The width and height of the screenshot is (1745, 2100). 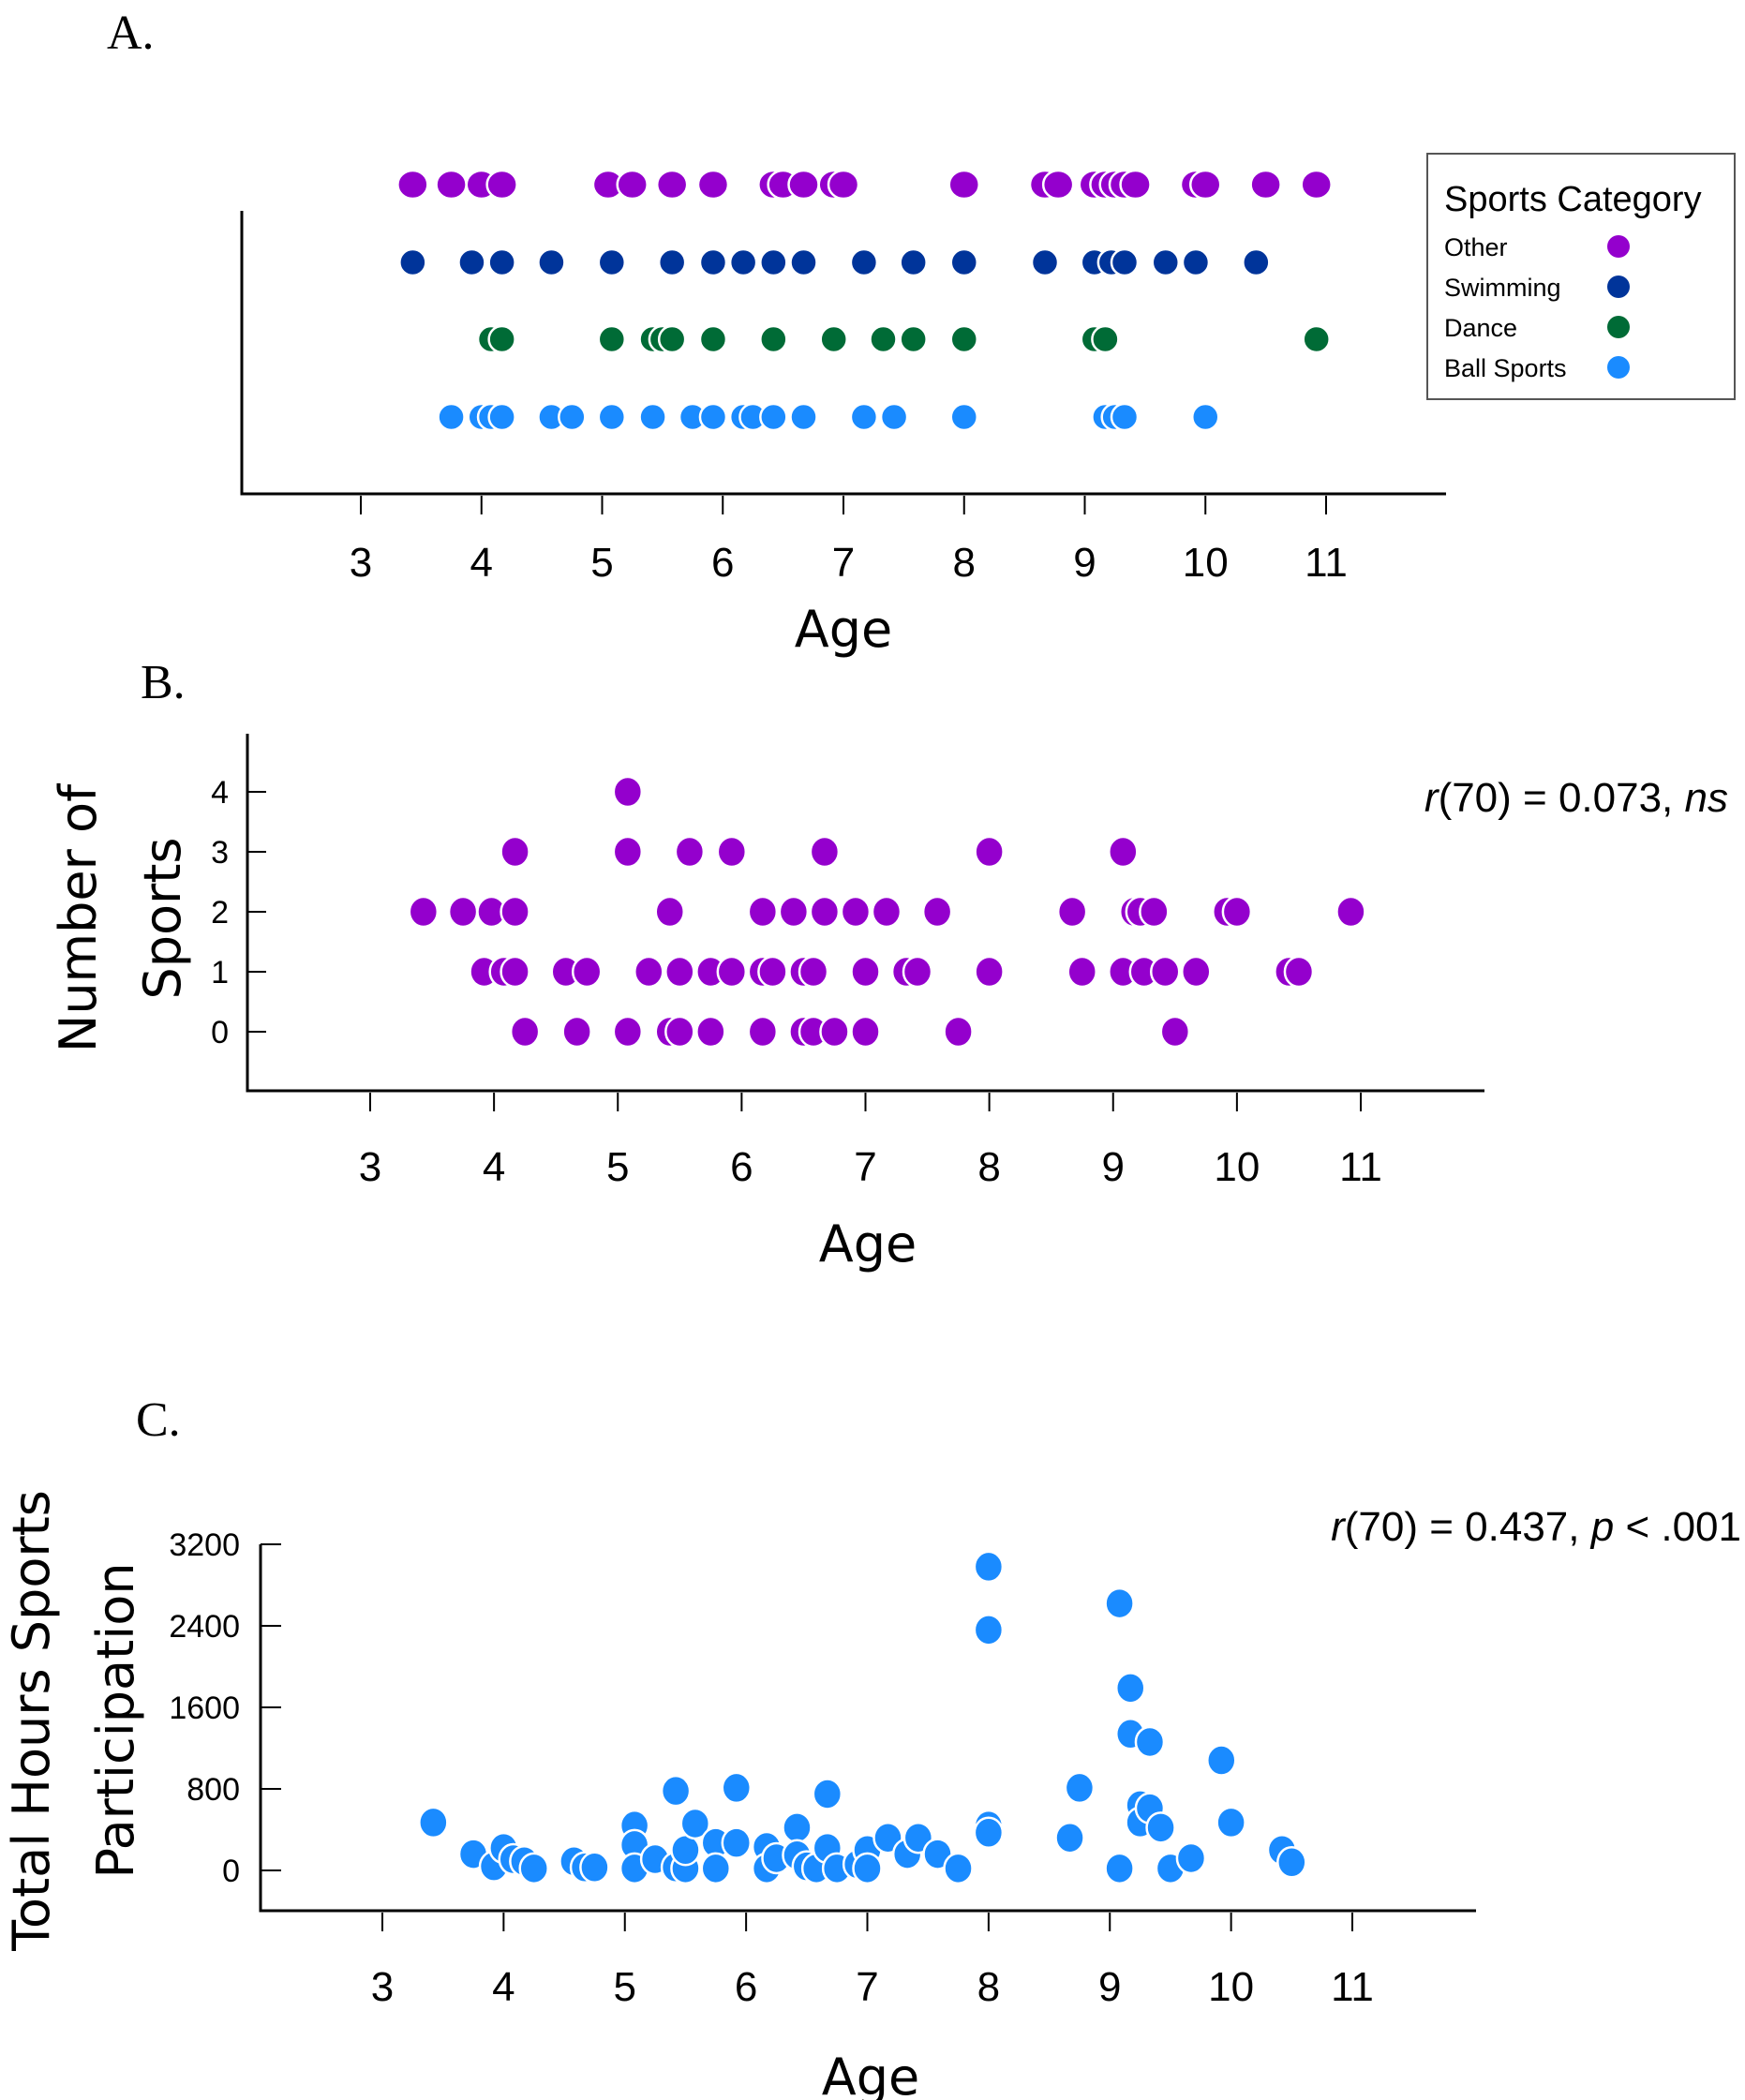 I want to click on panel-a-x-tick-label: 9, so click(x=1085, y=563).